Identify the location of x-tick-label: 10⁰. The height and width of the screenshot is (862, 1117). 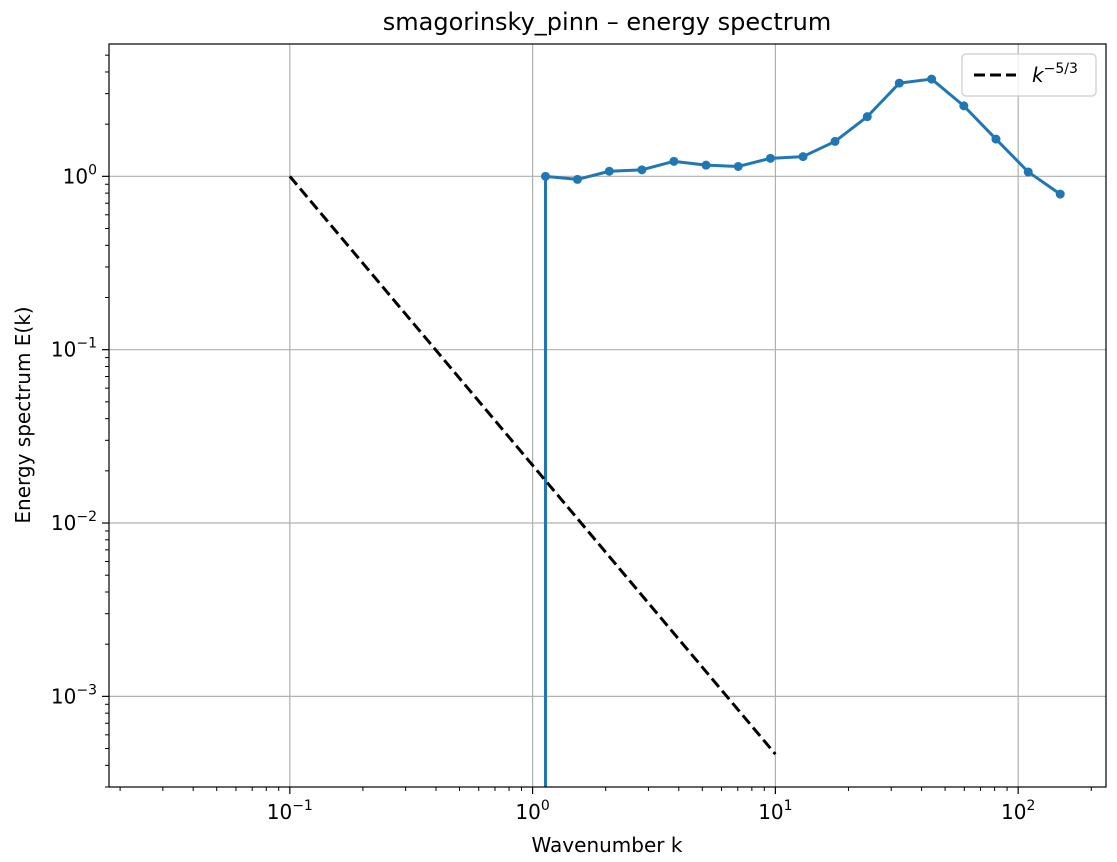
(532, 811).